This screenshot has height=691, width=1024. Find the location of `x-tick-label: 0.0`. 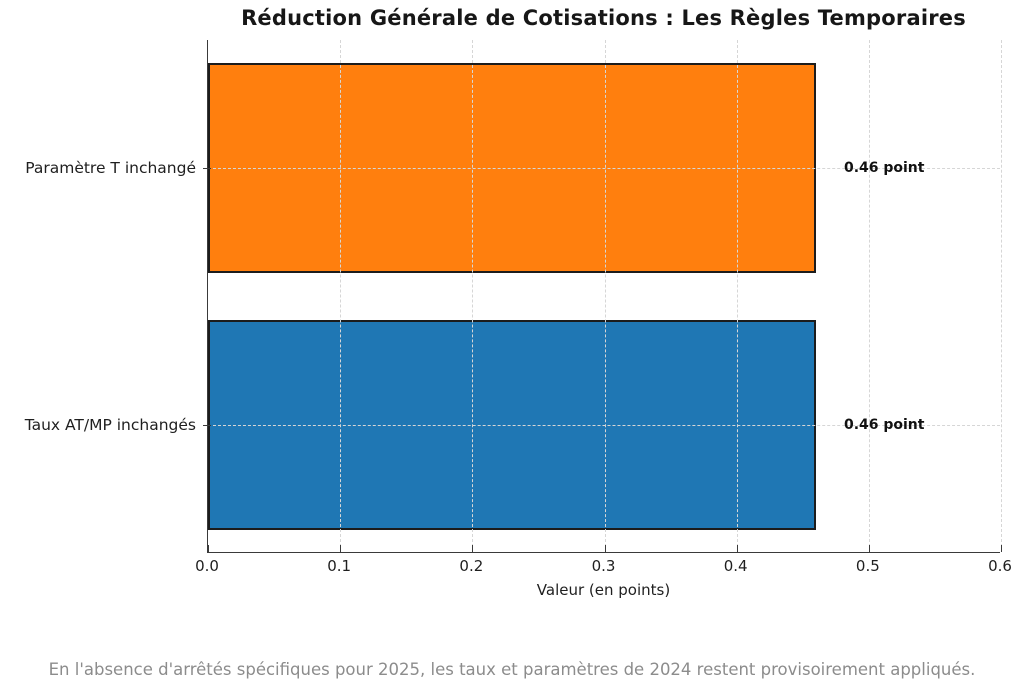

x-tick-label: 0.0 is located at coordinates (207, 566).